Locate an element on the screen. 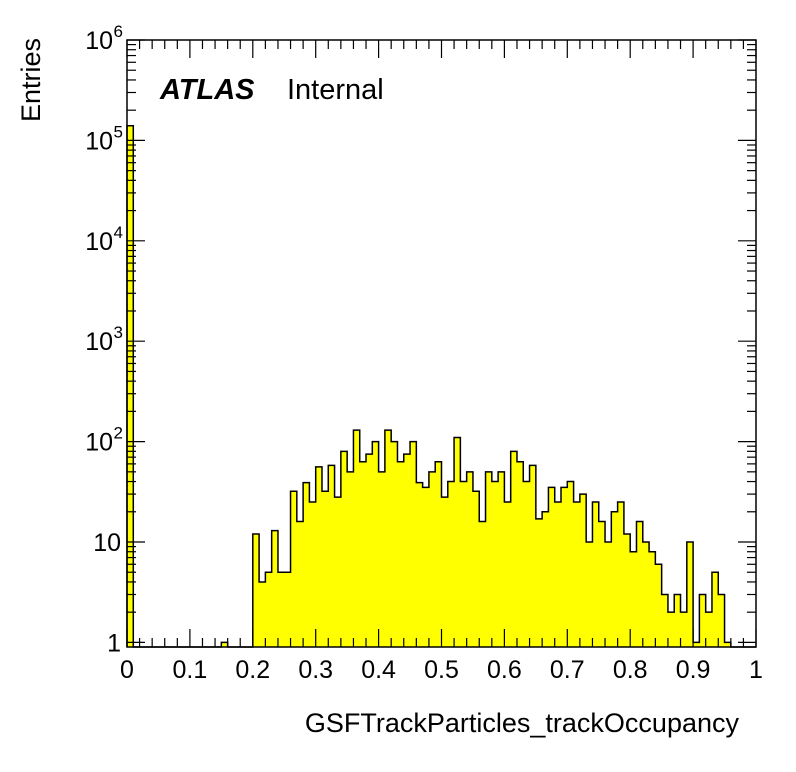  internal-label: Internal is located at coordinates (335, 90).